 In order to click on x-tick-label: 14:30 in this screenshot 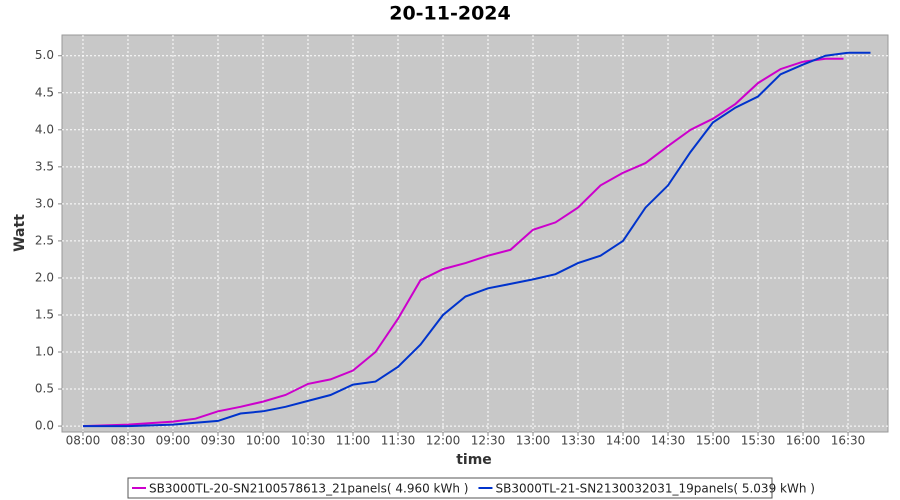, I will do `click(668, 441)`.